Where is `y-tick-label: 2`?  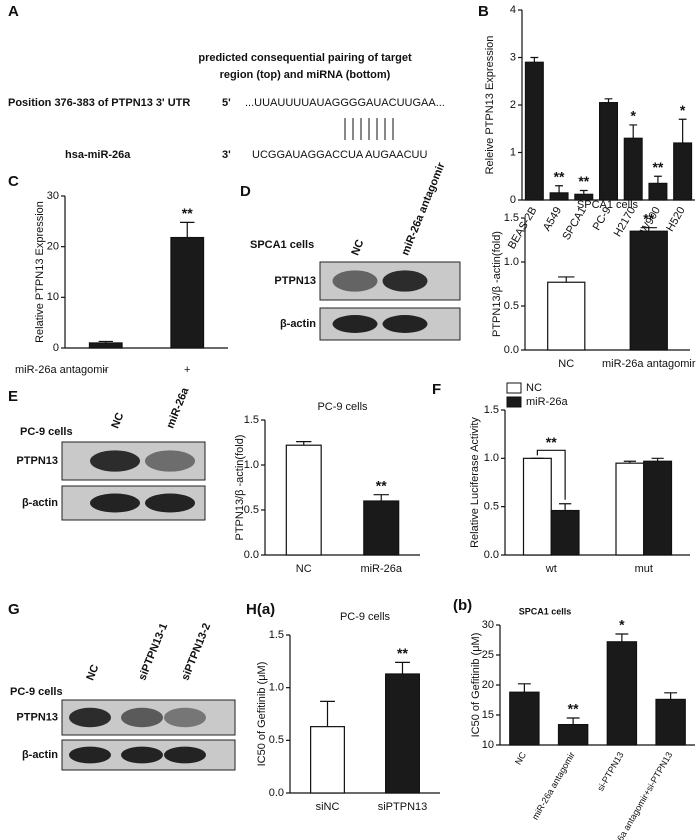
y-tick-label: 2 is located at coordinates (513, 105).